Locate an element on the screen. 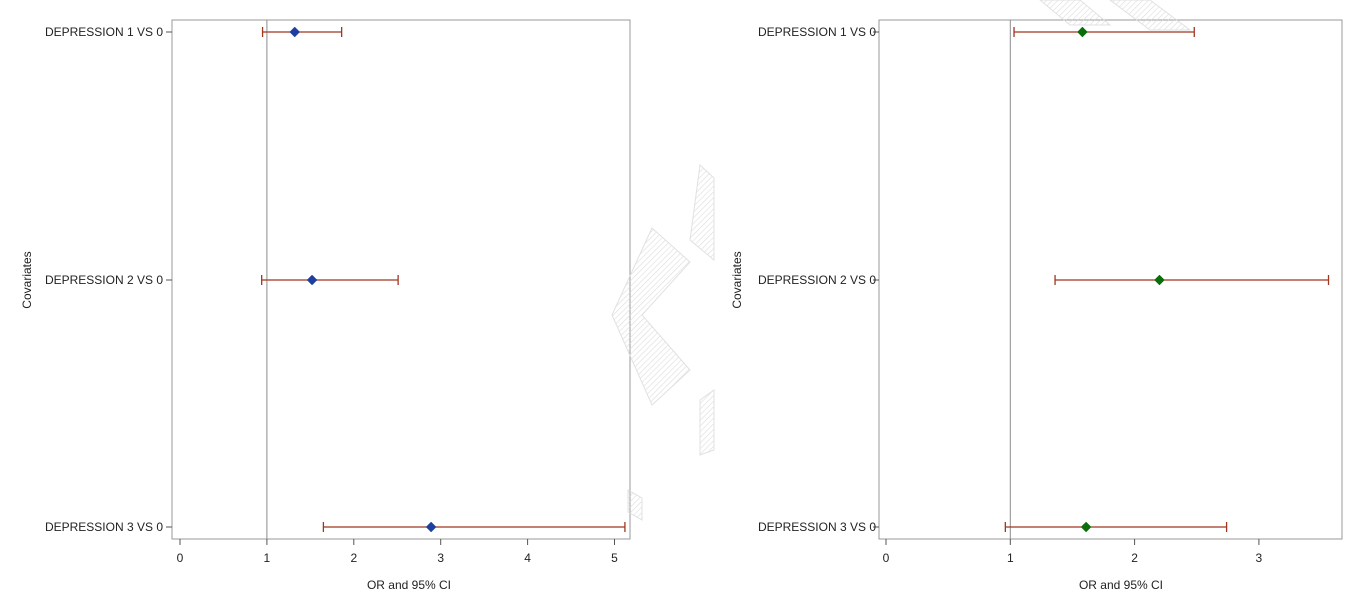 This screenshot has height=609, width=1346. x-tick-label: 4 is located at coordinates (527, 558).